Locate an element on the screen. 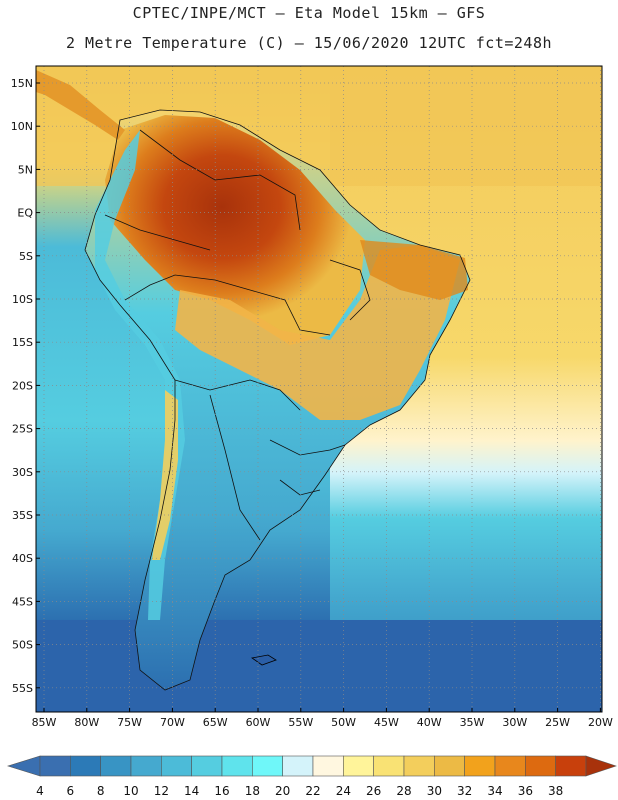 This screenshot has width=618, height=800. lat-label: 30S is located at coordinates (22, 472).